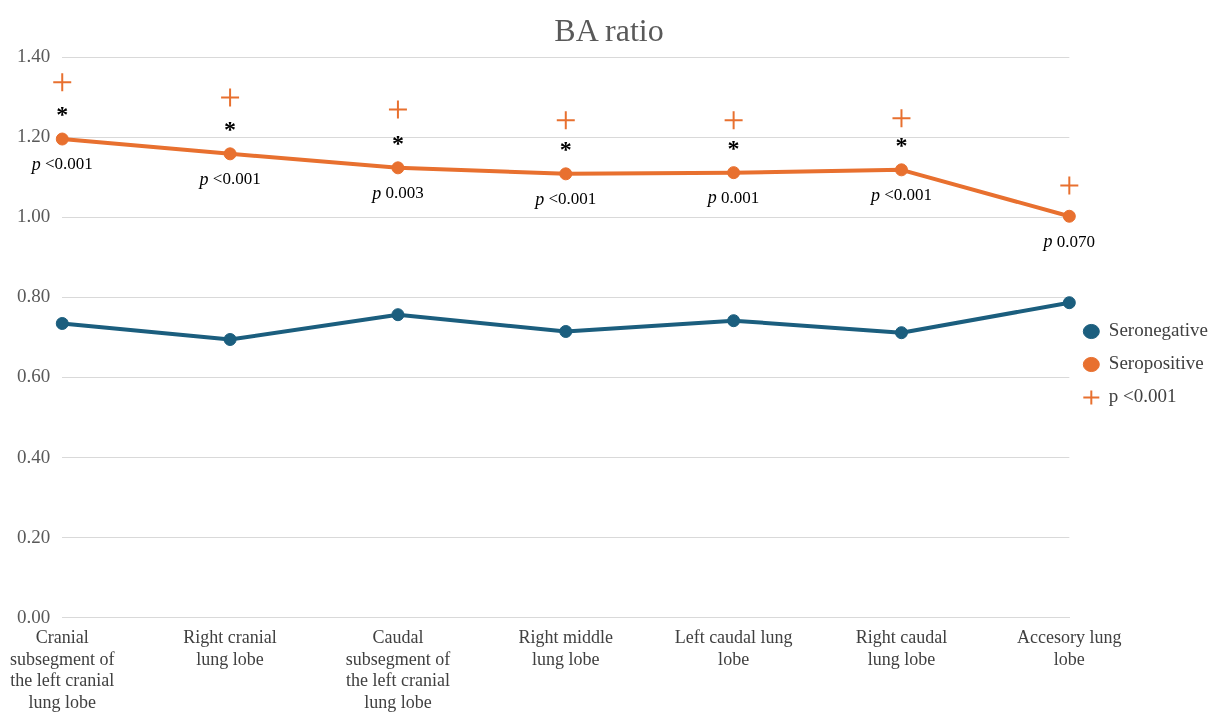  Describe the element at coordinates (33, 136) in the screenshot. I see `y-tick-label: 1.20` at that location.